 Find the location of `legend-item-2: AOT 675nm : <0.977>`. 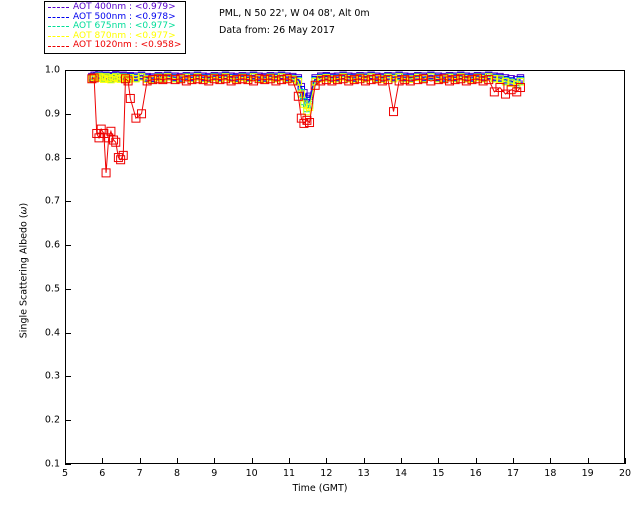

legend-item-2: AOT 675nm : <0.977> is located at coordinates (114, 27).